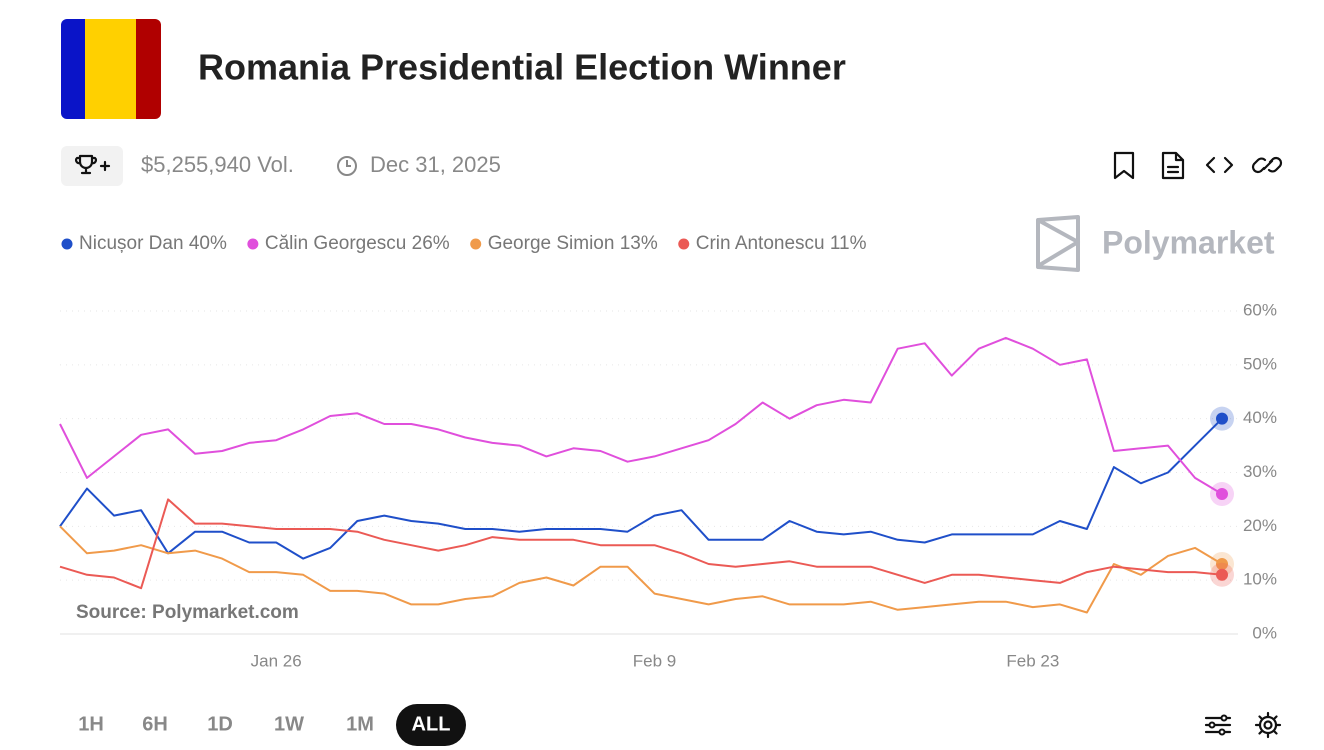  I want to click on end-date: Dec 31, 2025, so click(435, 164).